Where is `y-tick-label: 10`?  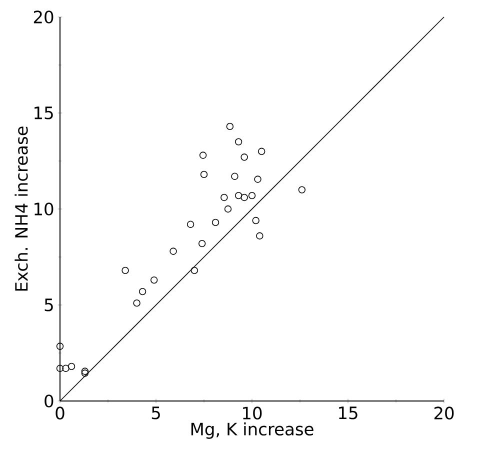
y-tick-label: 10 is located at coordinates (44, 209).